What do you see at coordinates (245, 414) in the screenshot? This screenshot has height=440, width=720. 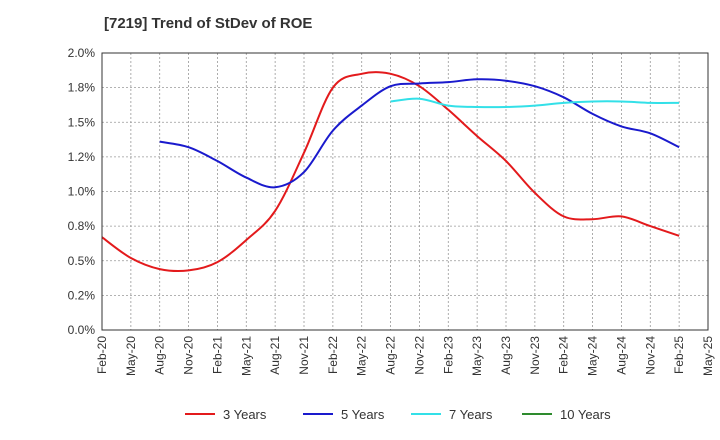 I see `legend-label-3-years: 3 Years` at bounding box center [245, 414].